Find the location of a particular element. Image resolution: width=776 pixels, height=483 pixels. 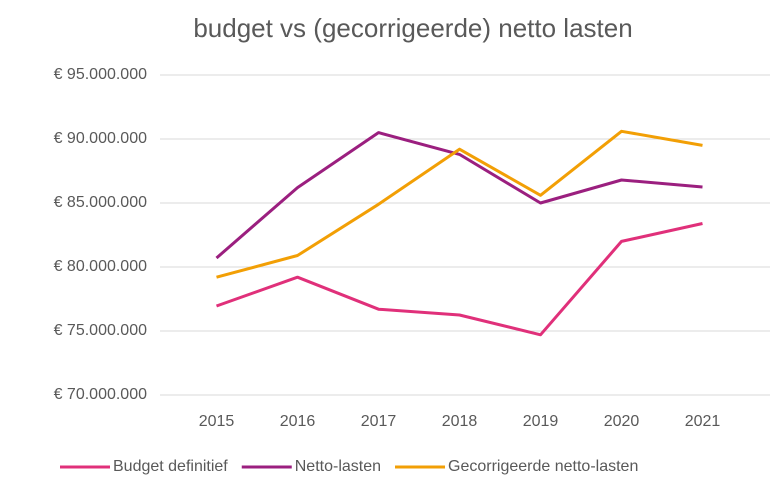

y-tick-label: € 70.000.000 is located at coordinates (101, 394).